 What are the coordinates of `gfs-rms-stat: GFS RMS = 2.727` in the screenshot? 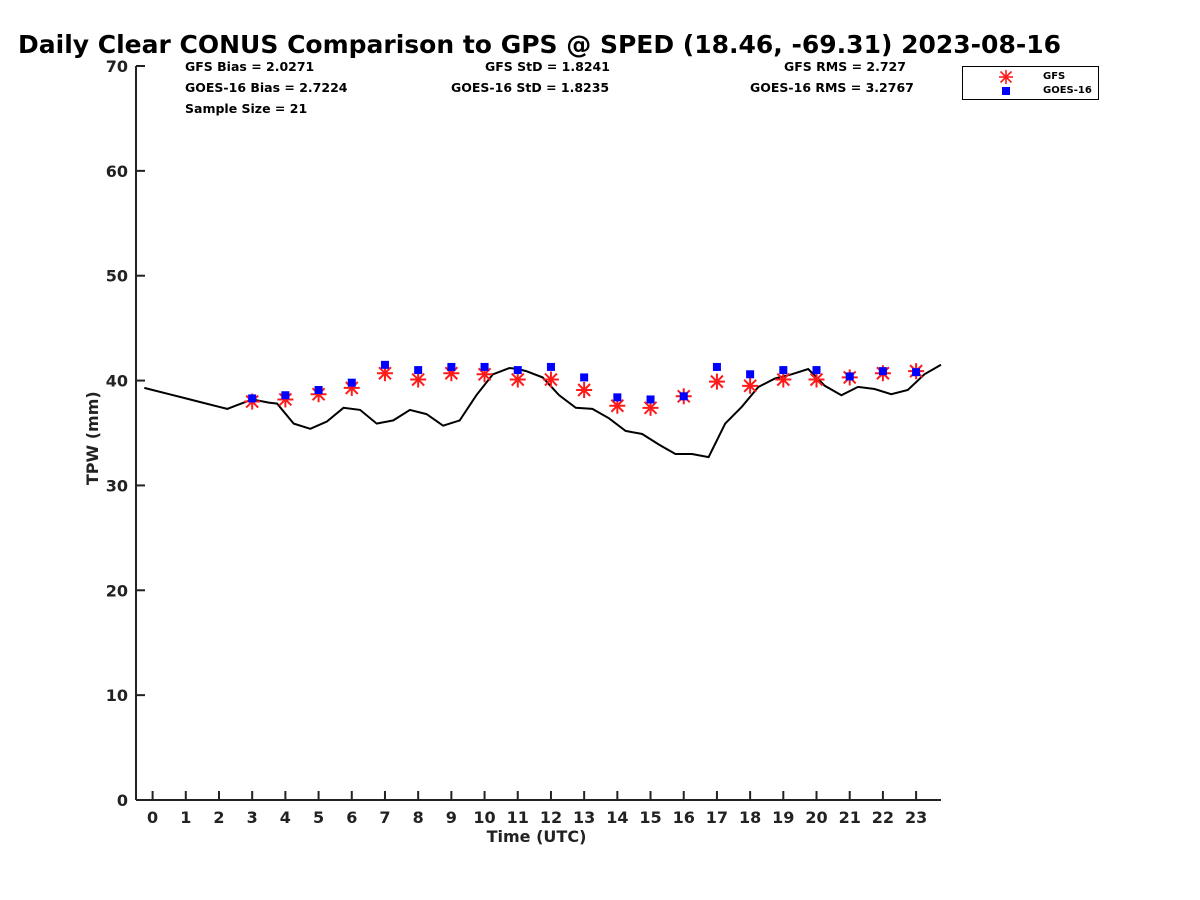 It's located at (845, 66).